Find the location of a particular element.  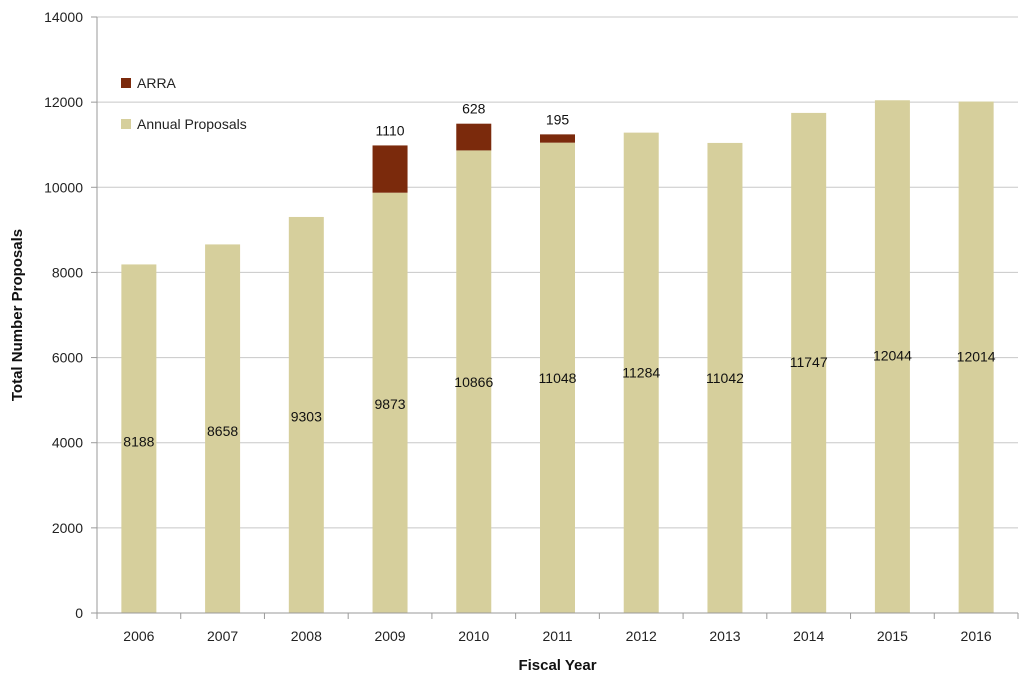

bar-annual-proposals-2009 is located at coordinates (390, 402).